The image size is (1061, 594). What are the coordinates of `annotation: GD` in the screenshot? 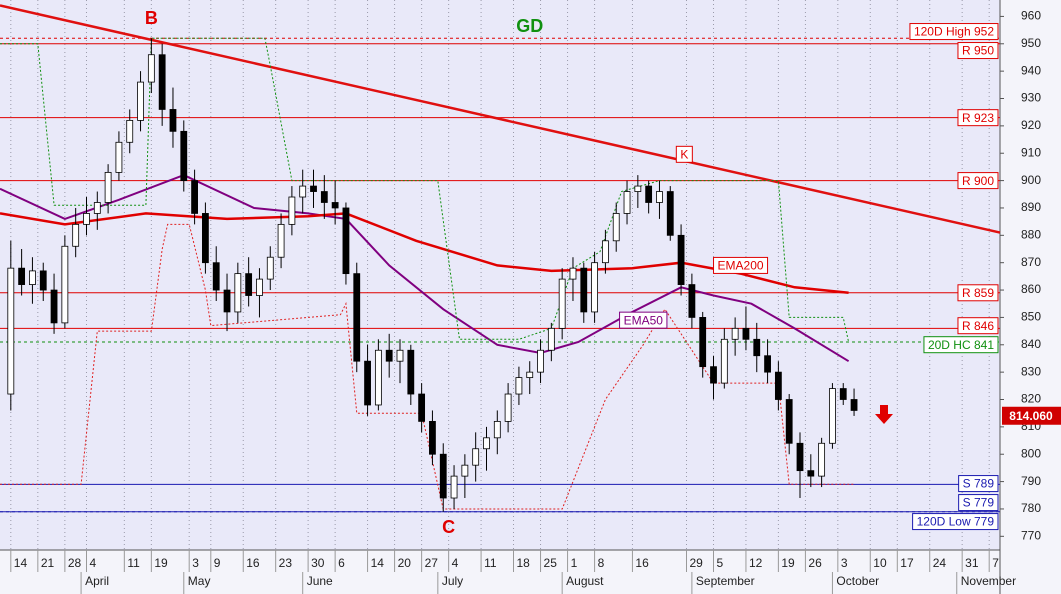 It's located at (529, 26).